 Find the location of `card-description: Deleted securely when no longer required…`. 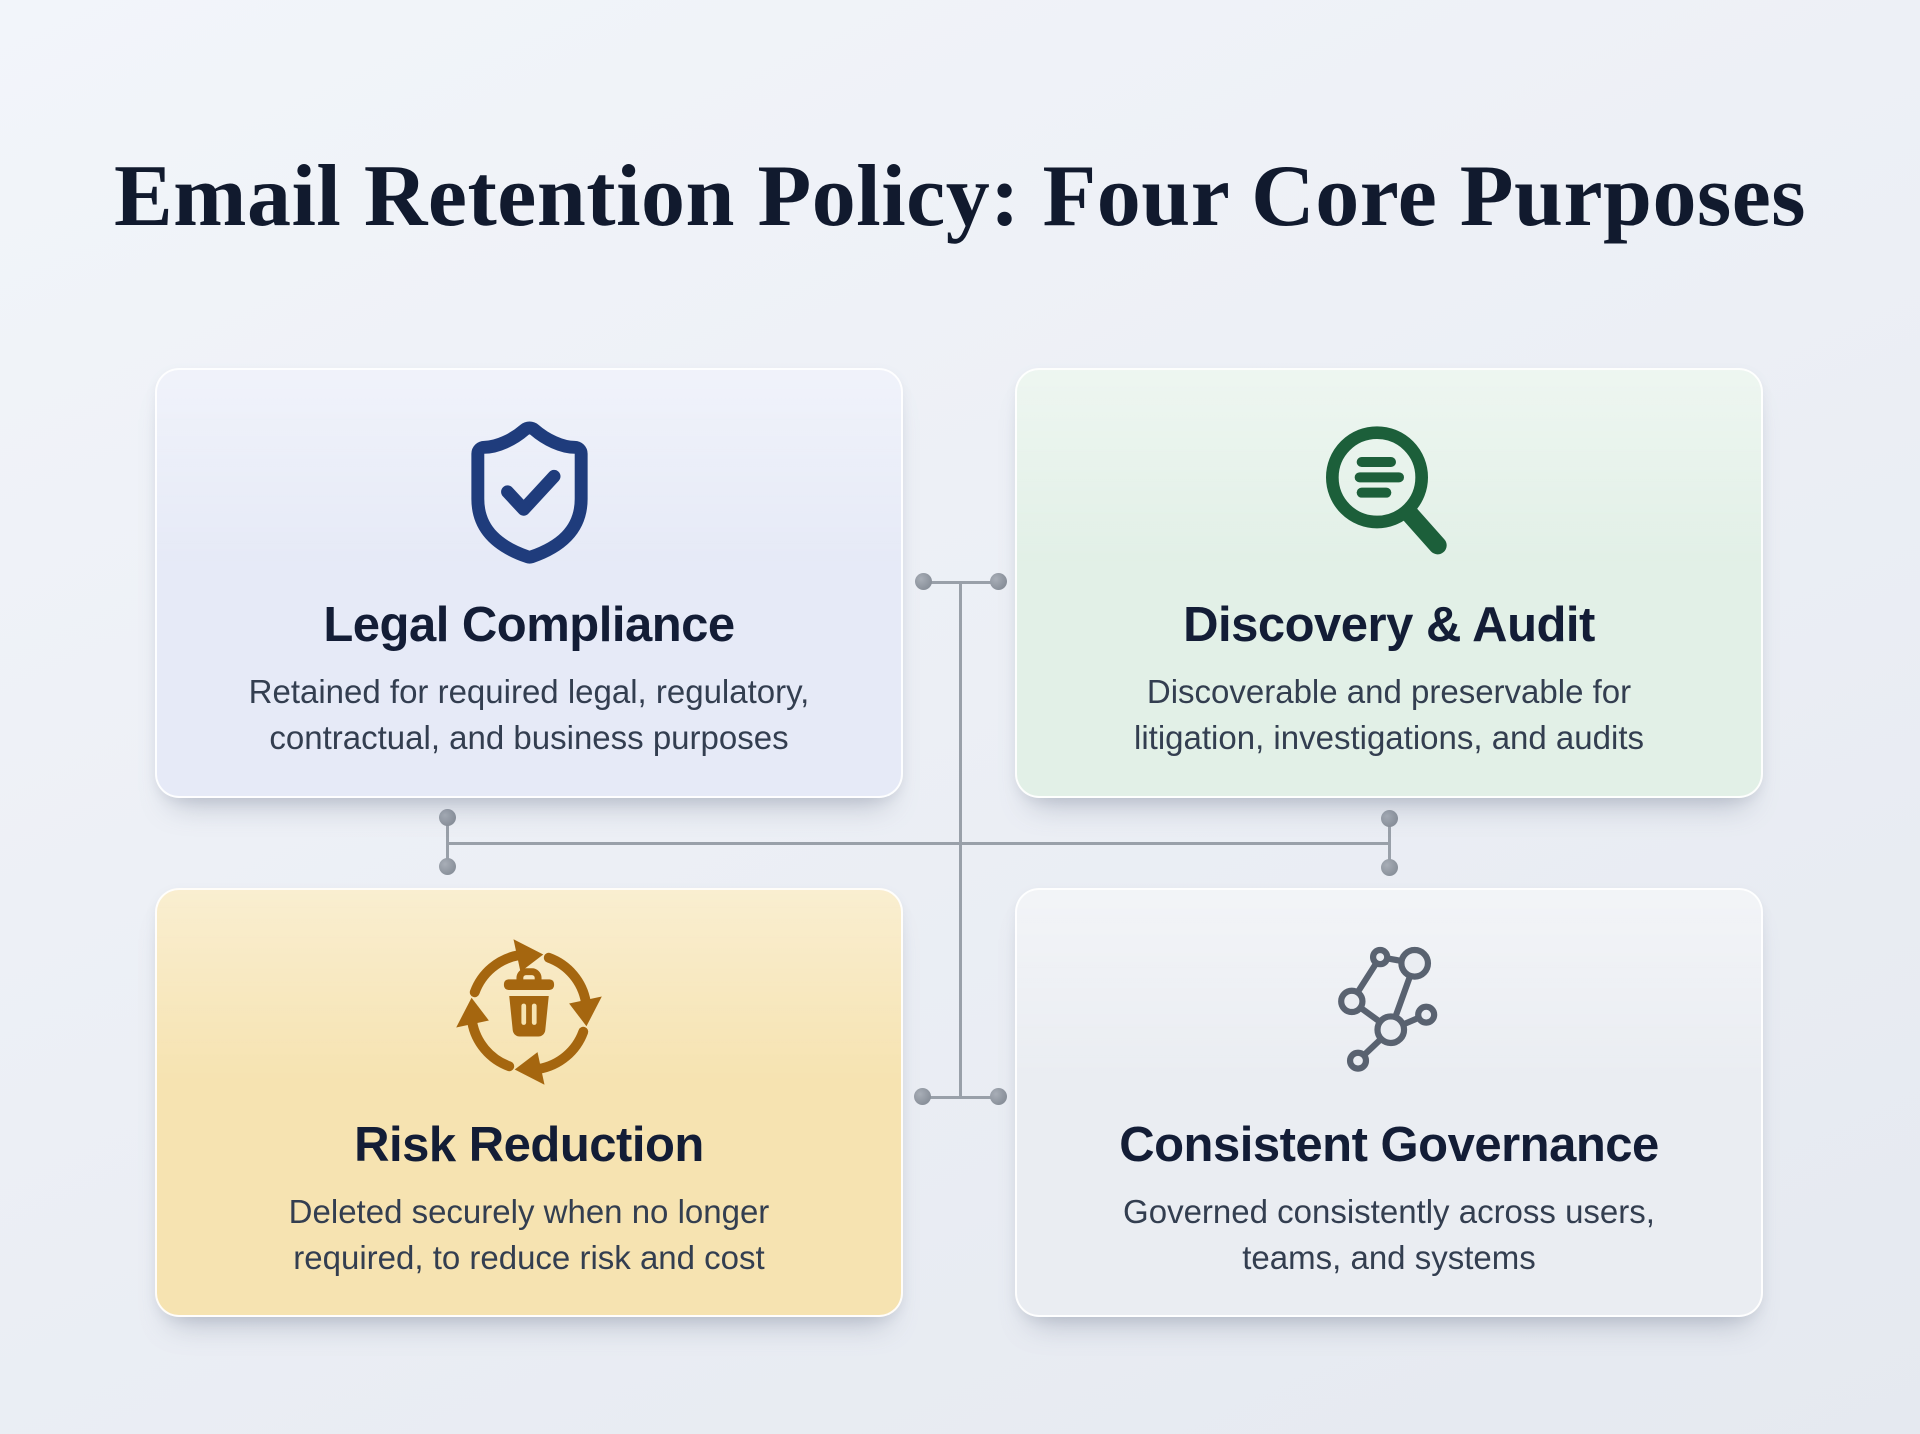

card-description: Deleted securely when no longer required… is located at coordinates (529, 1234).